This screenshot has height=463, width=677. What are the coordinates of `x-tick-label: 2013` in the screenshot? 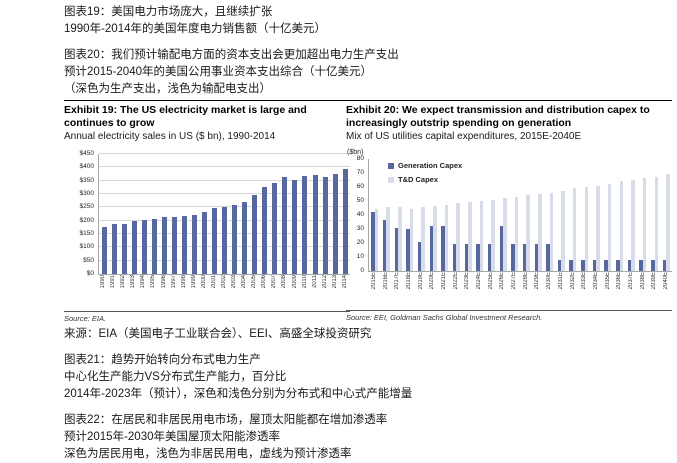 It's located at (334, 282).